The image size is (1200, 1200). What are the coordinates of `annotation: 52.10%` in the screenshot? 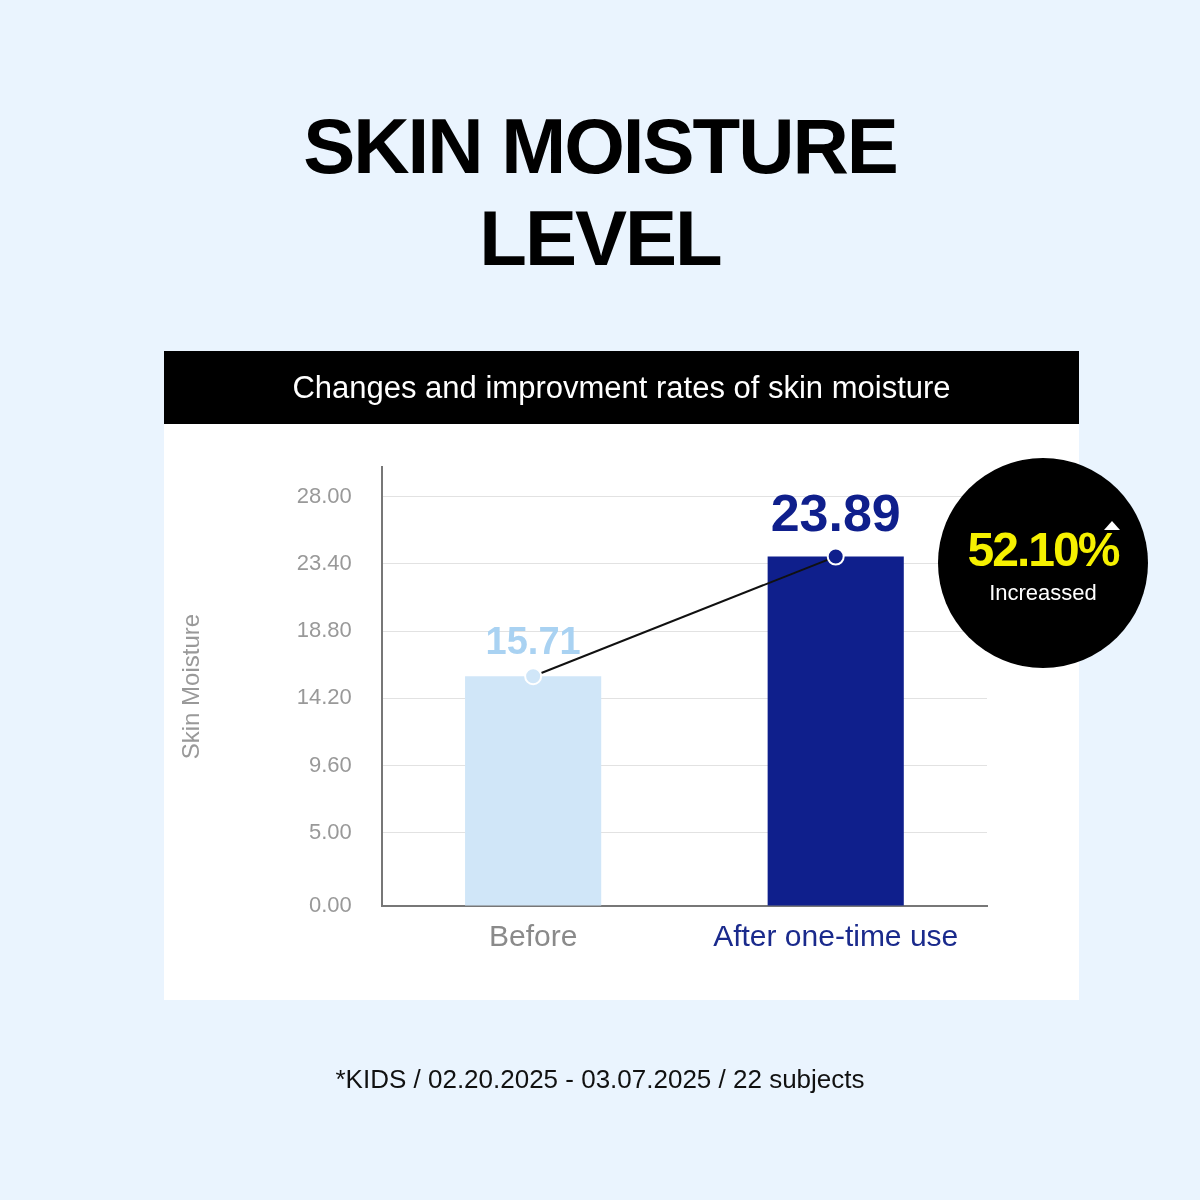 It's located at (1043, 550).